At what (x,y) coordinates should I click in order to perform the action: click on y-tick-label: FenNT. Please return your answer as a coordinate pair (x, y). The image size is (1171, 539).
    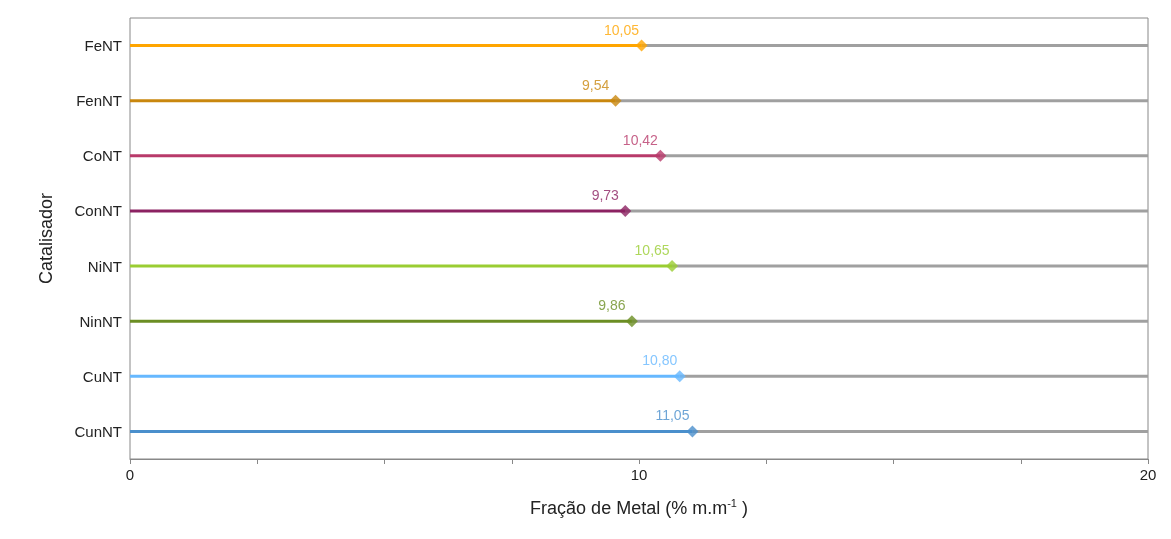
    Looking at the image, I should click on (99, 101).